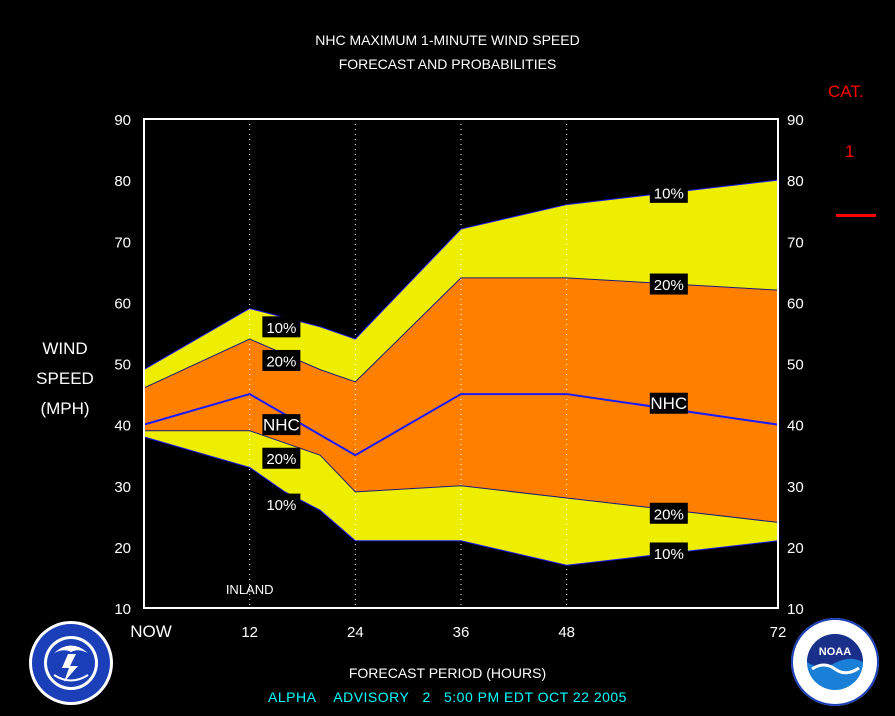  Describe the element at coordinates (122, 242) in the screenshot. I see `y-tick-left-70: 70` at that location.